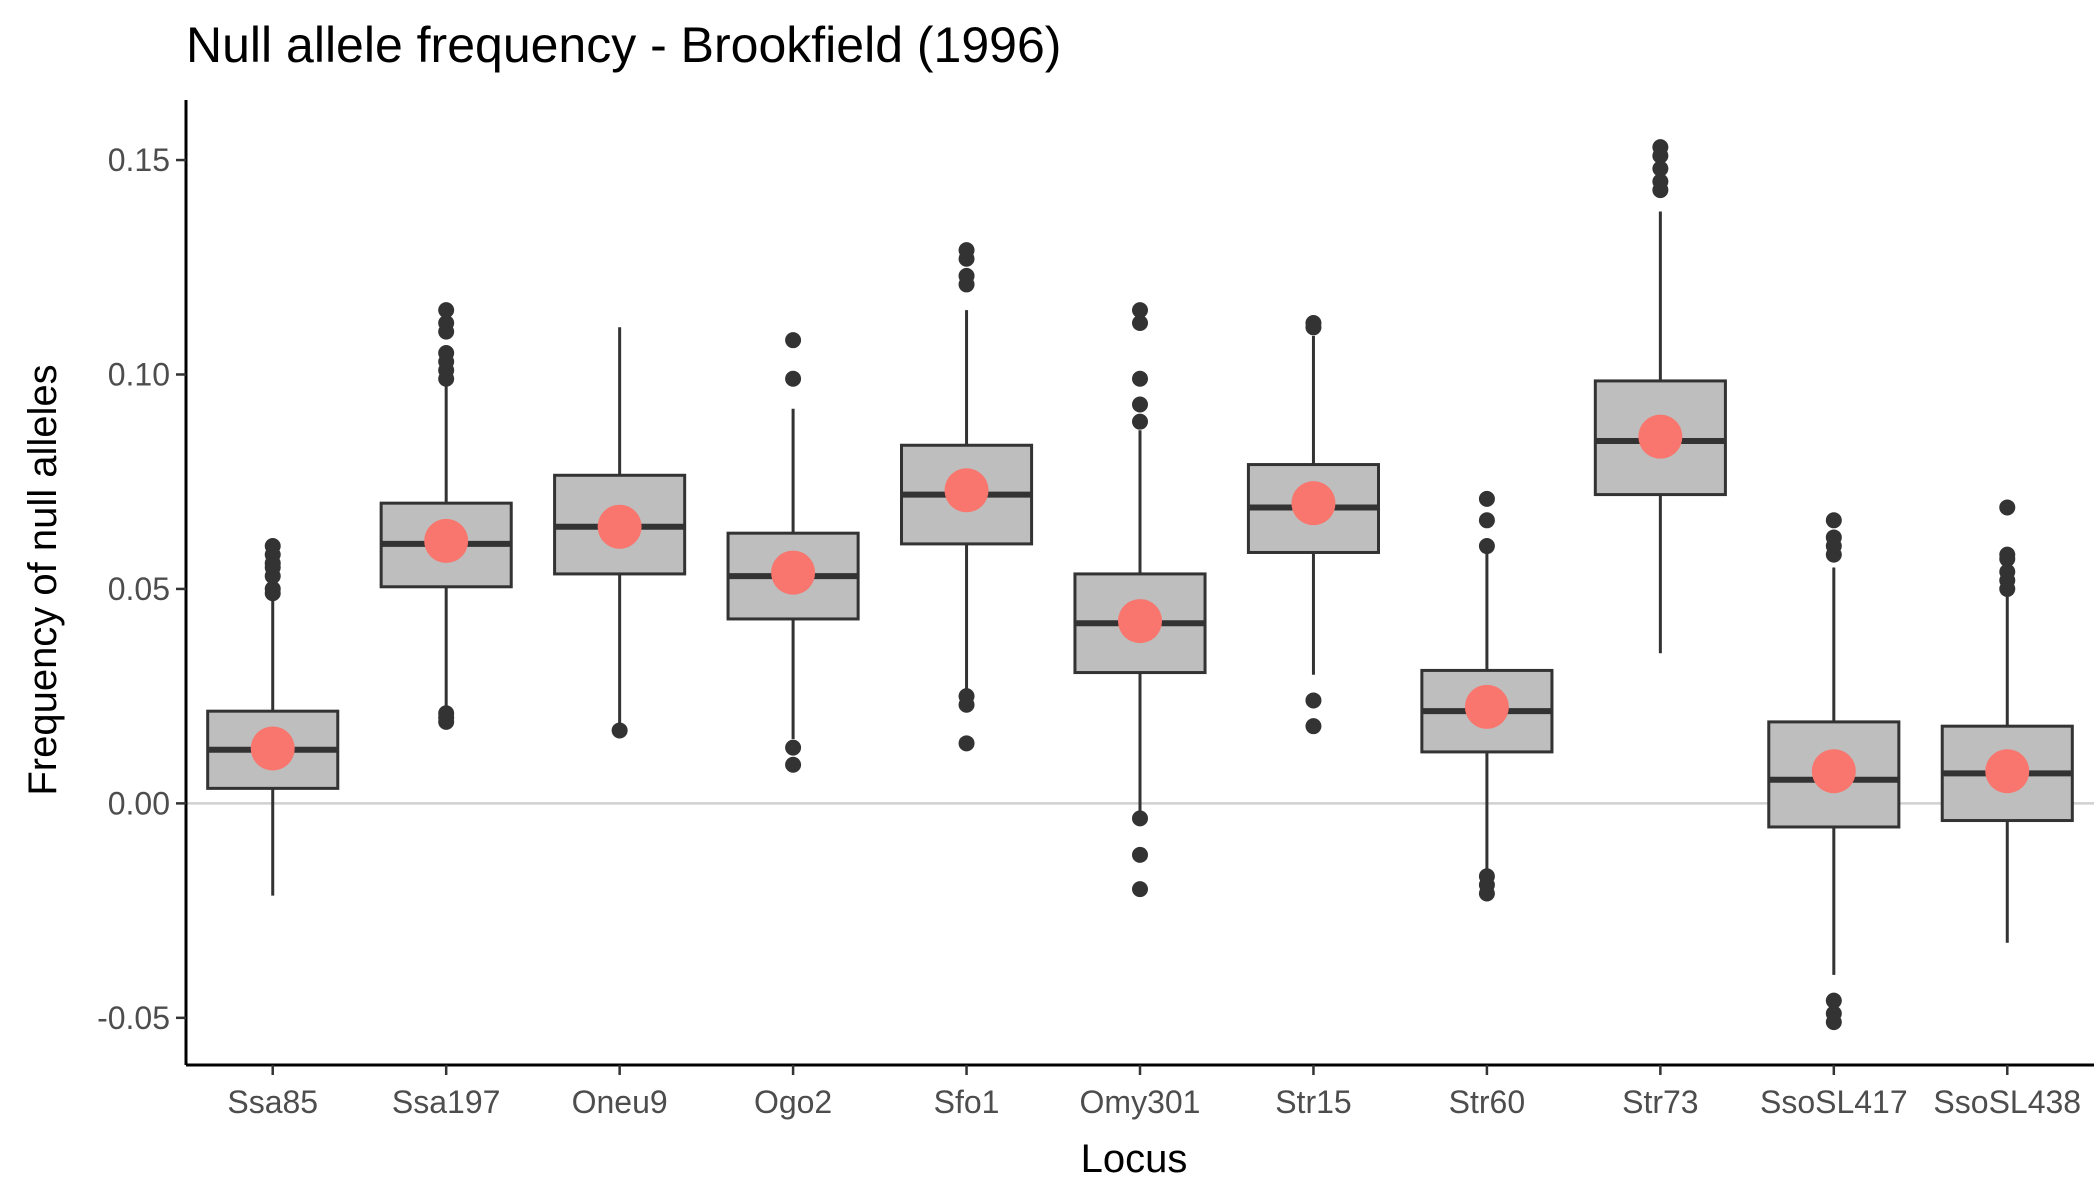 Image resolution: width=2100 pixels, height=1200 pixels. Describe the element at coordinates (139, 803) in the screenshot. I see `y-tick-label: 0.00` at that location.